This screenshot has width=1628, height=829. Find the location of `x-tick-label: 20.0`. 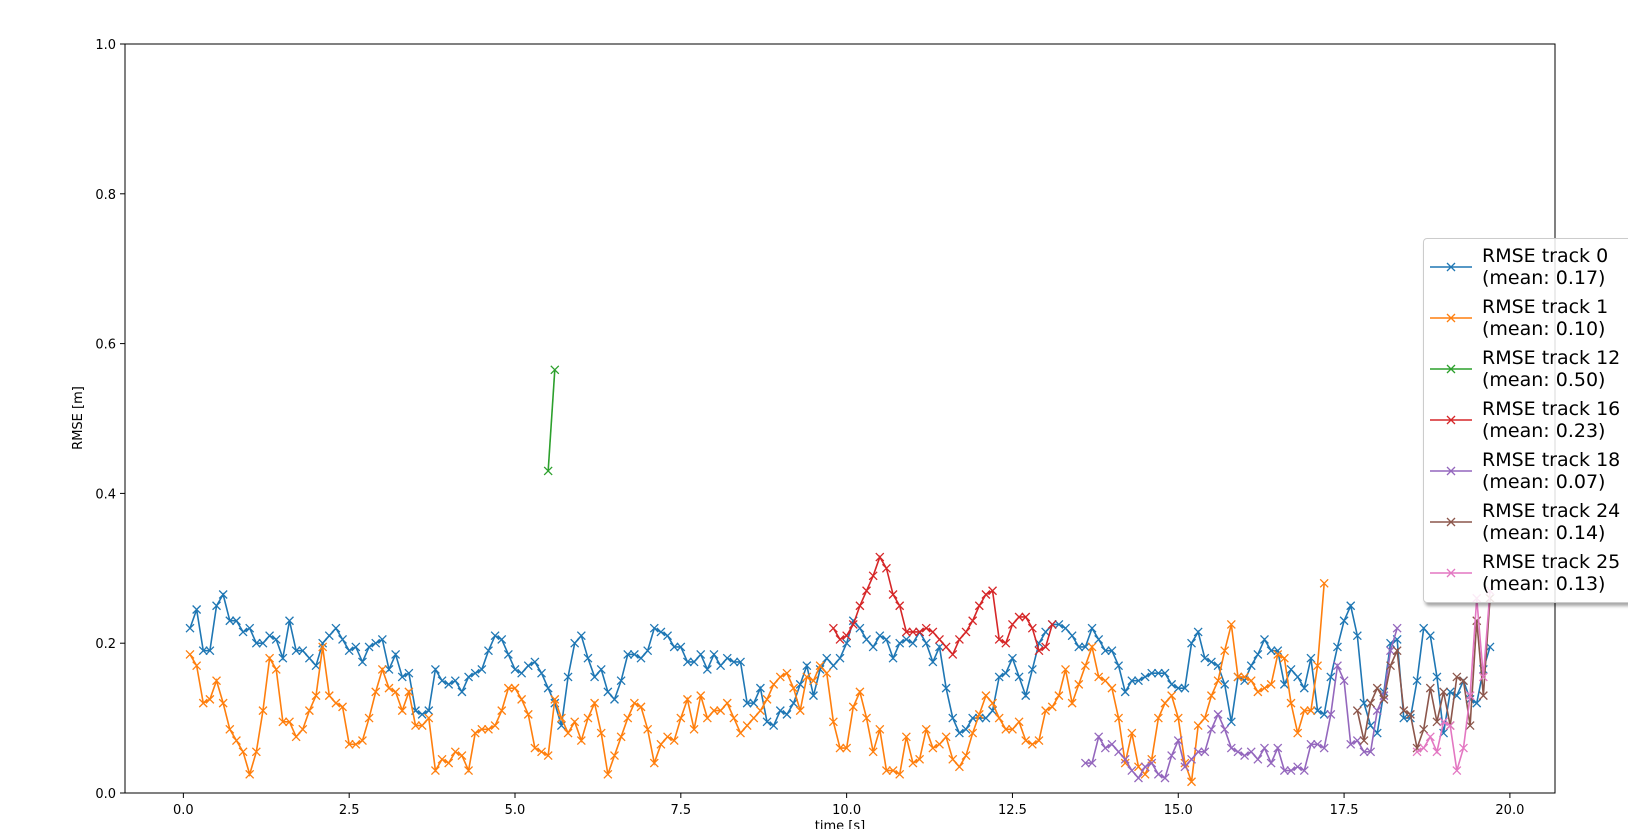

x-tick-label: 20.0 is located at coordinates (1509, 810).